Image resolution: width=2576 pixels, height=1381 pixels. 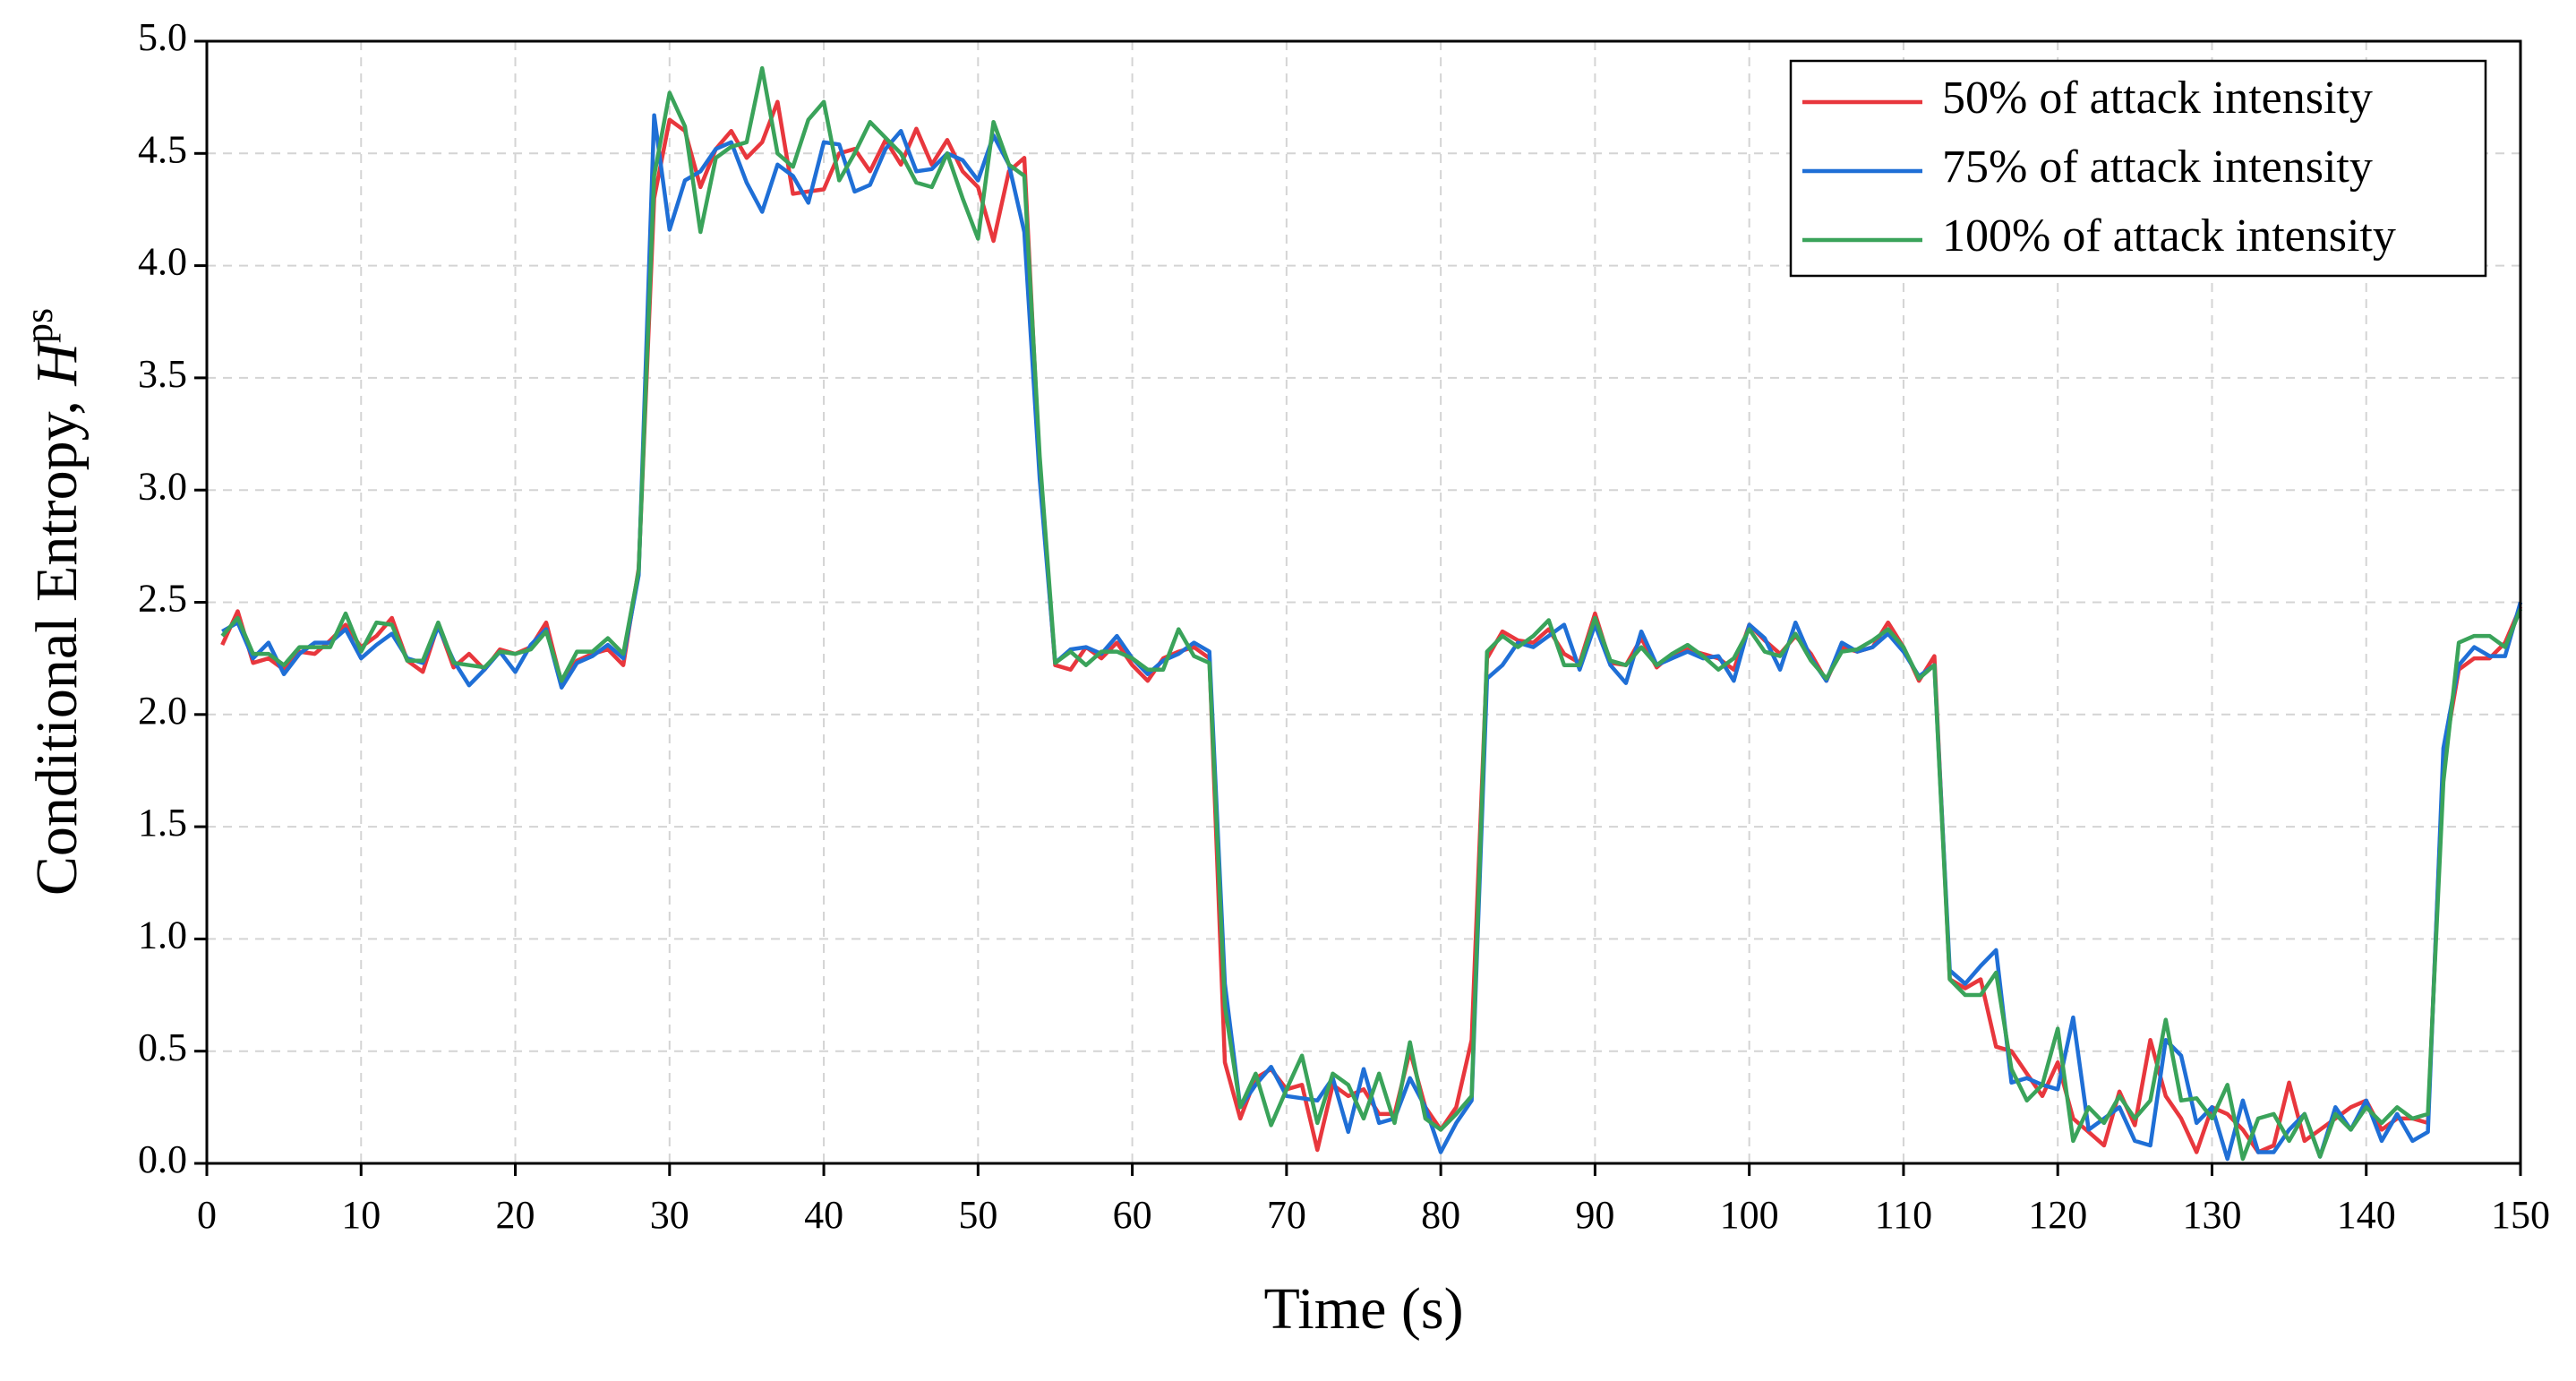 I want to click on y-tick-label: 3.5, so click(x=162, y=374).